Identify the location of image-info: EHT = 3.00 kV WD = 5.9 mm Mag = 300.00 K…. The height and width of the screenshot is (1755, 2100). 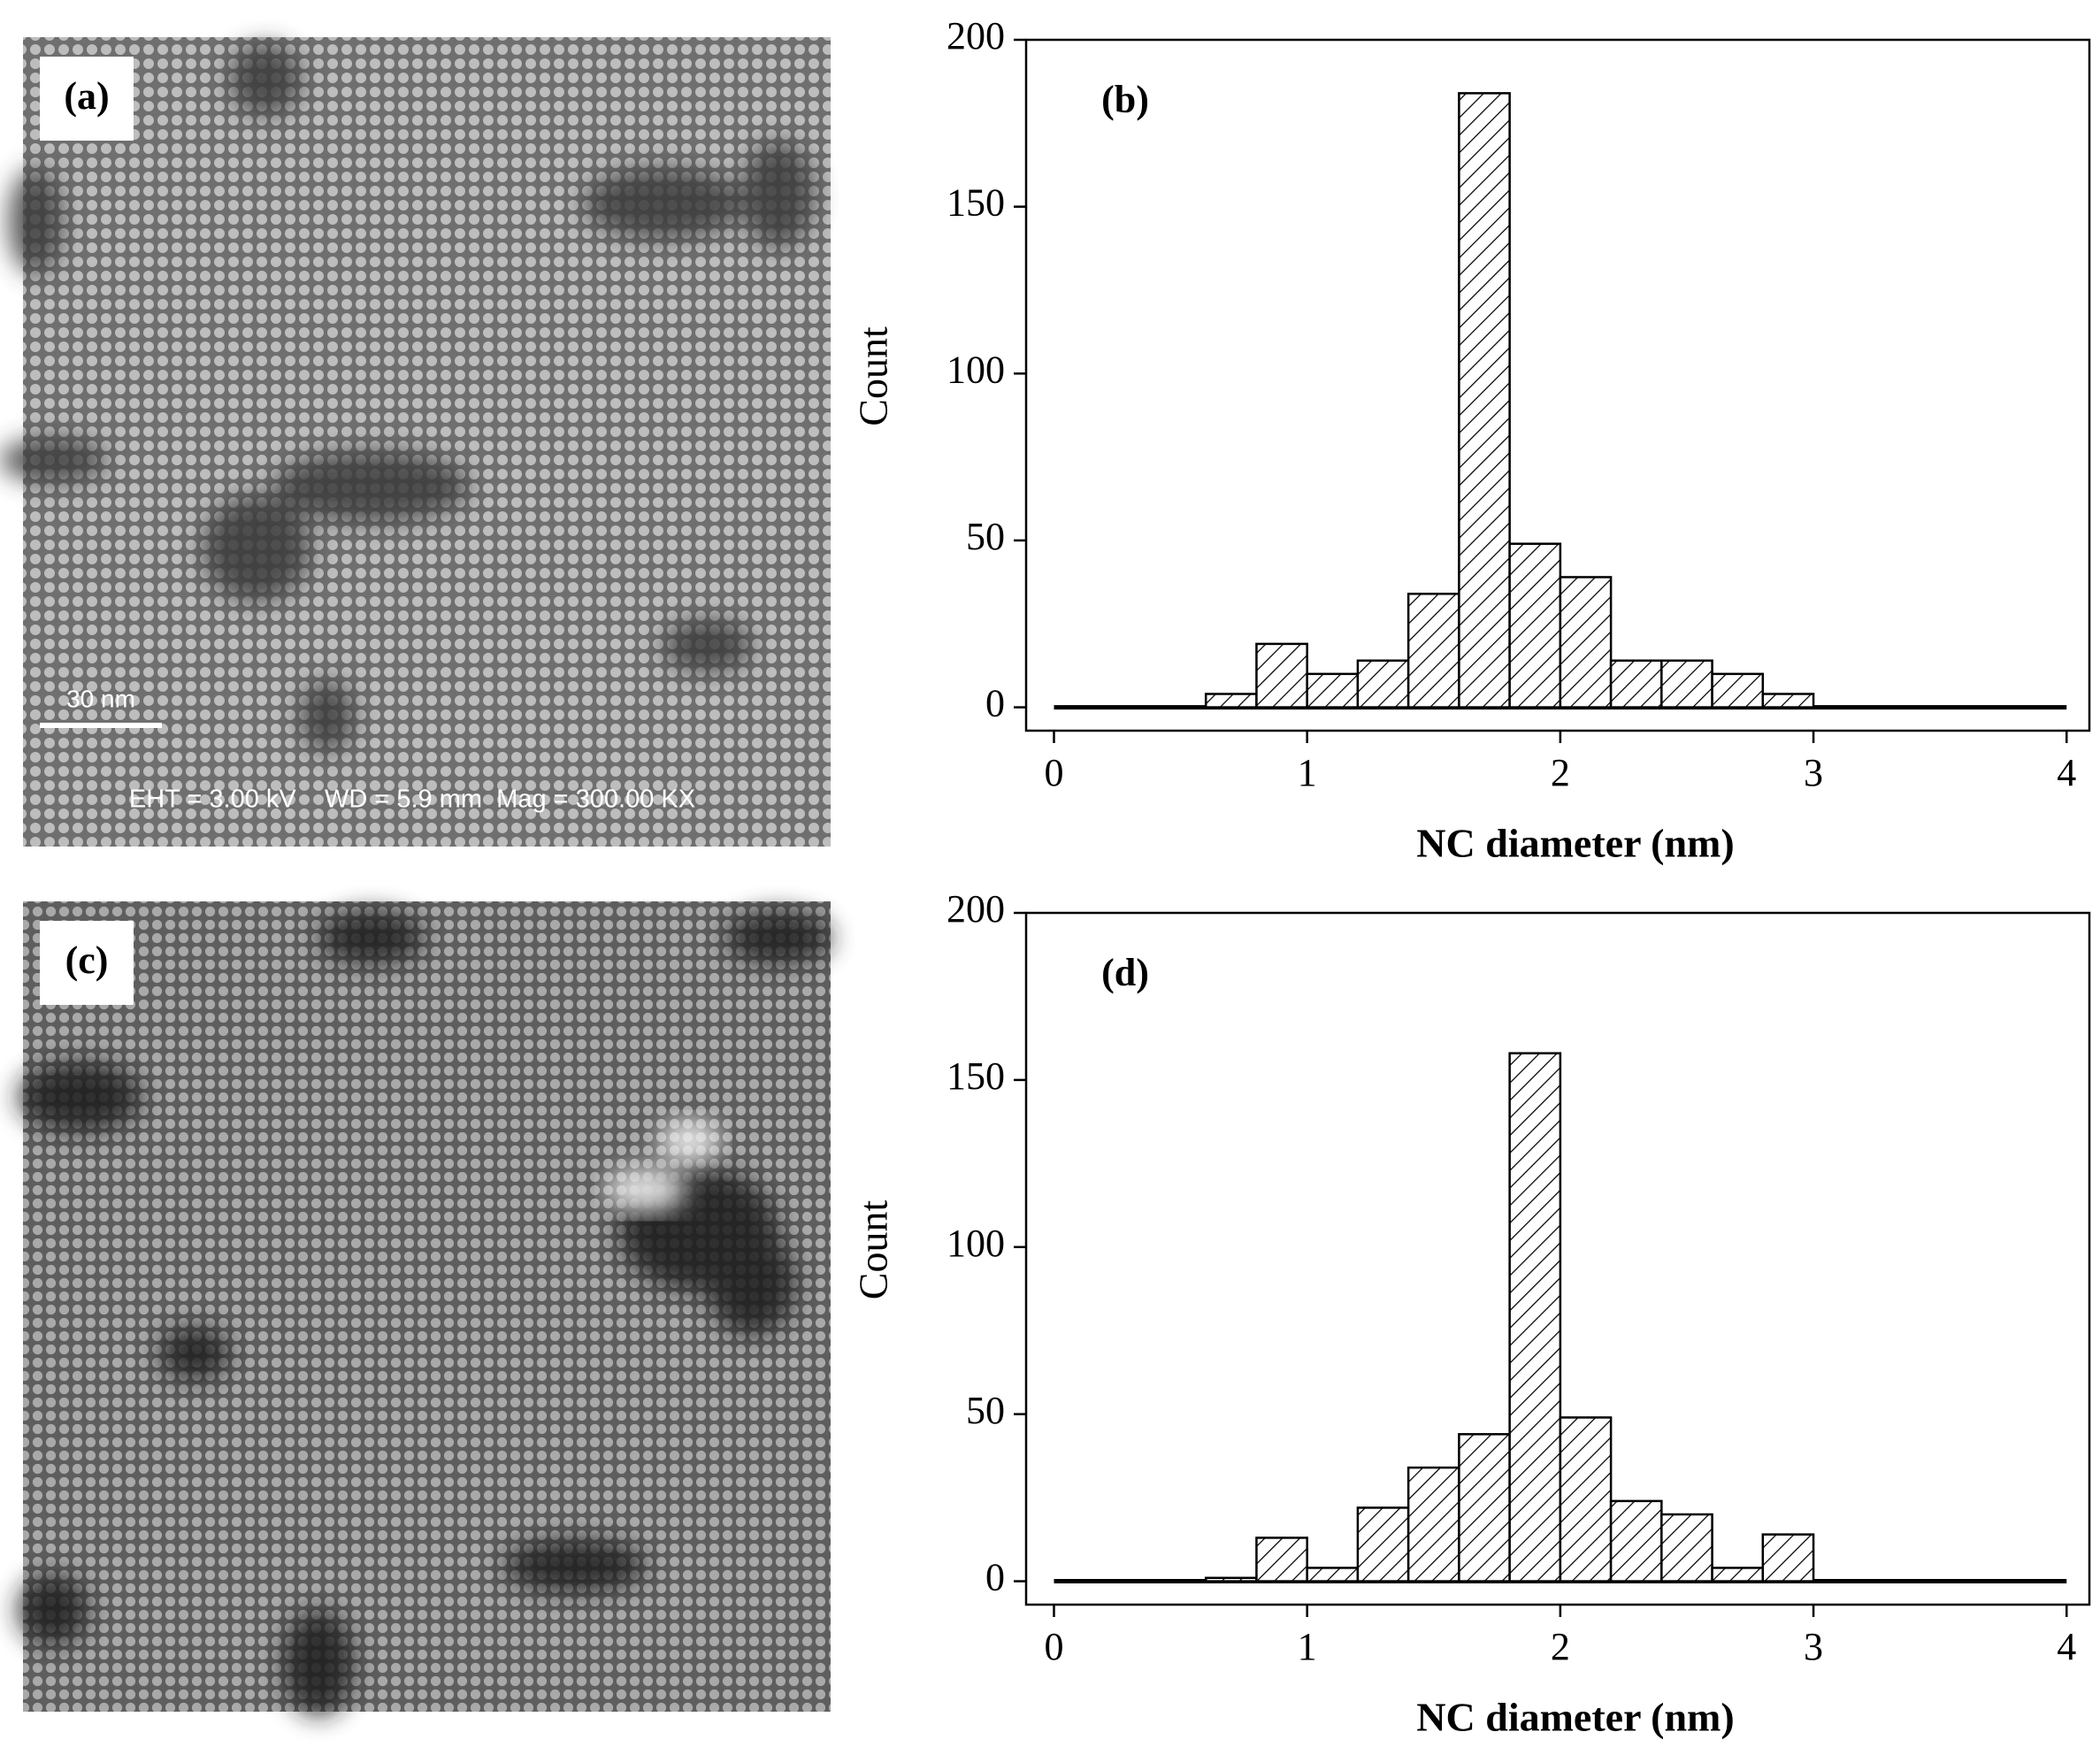
(412, 800).